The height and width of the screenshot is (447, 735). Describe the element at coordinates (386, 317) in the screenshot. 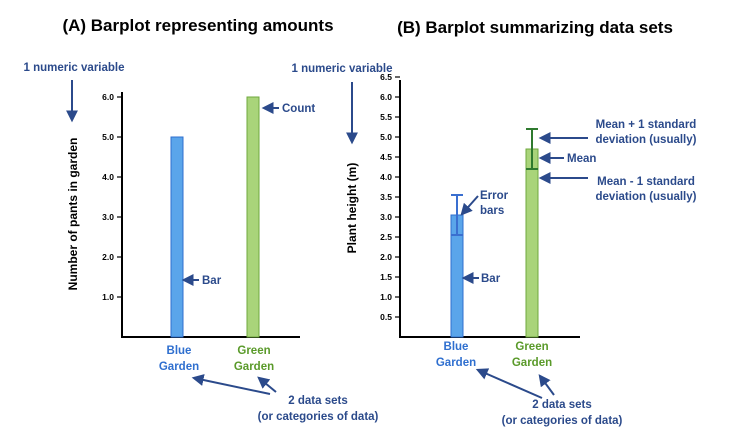

I see `y-tick-label: 0.5` at that location.